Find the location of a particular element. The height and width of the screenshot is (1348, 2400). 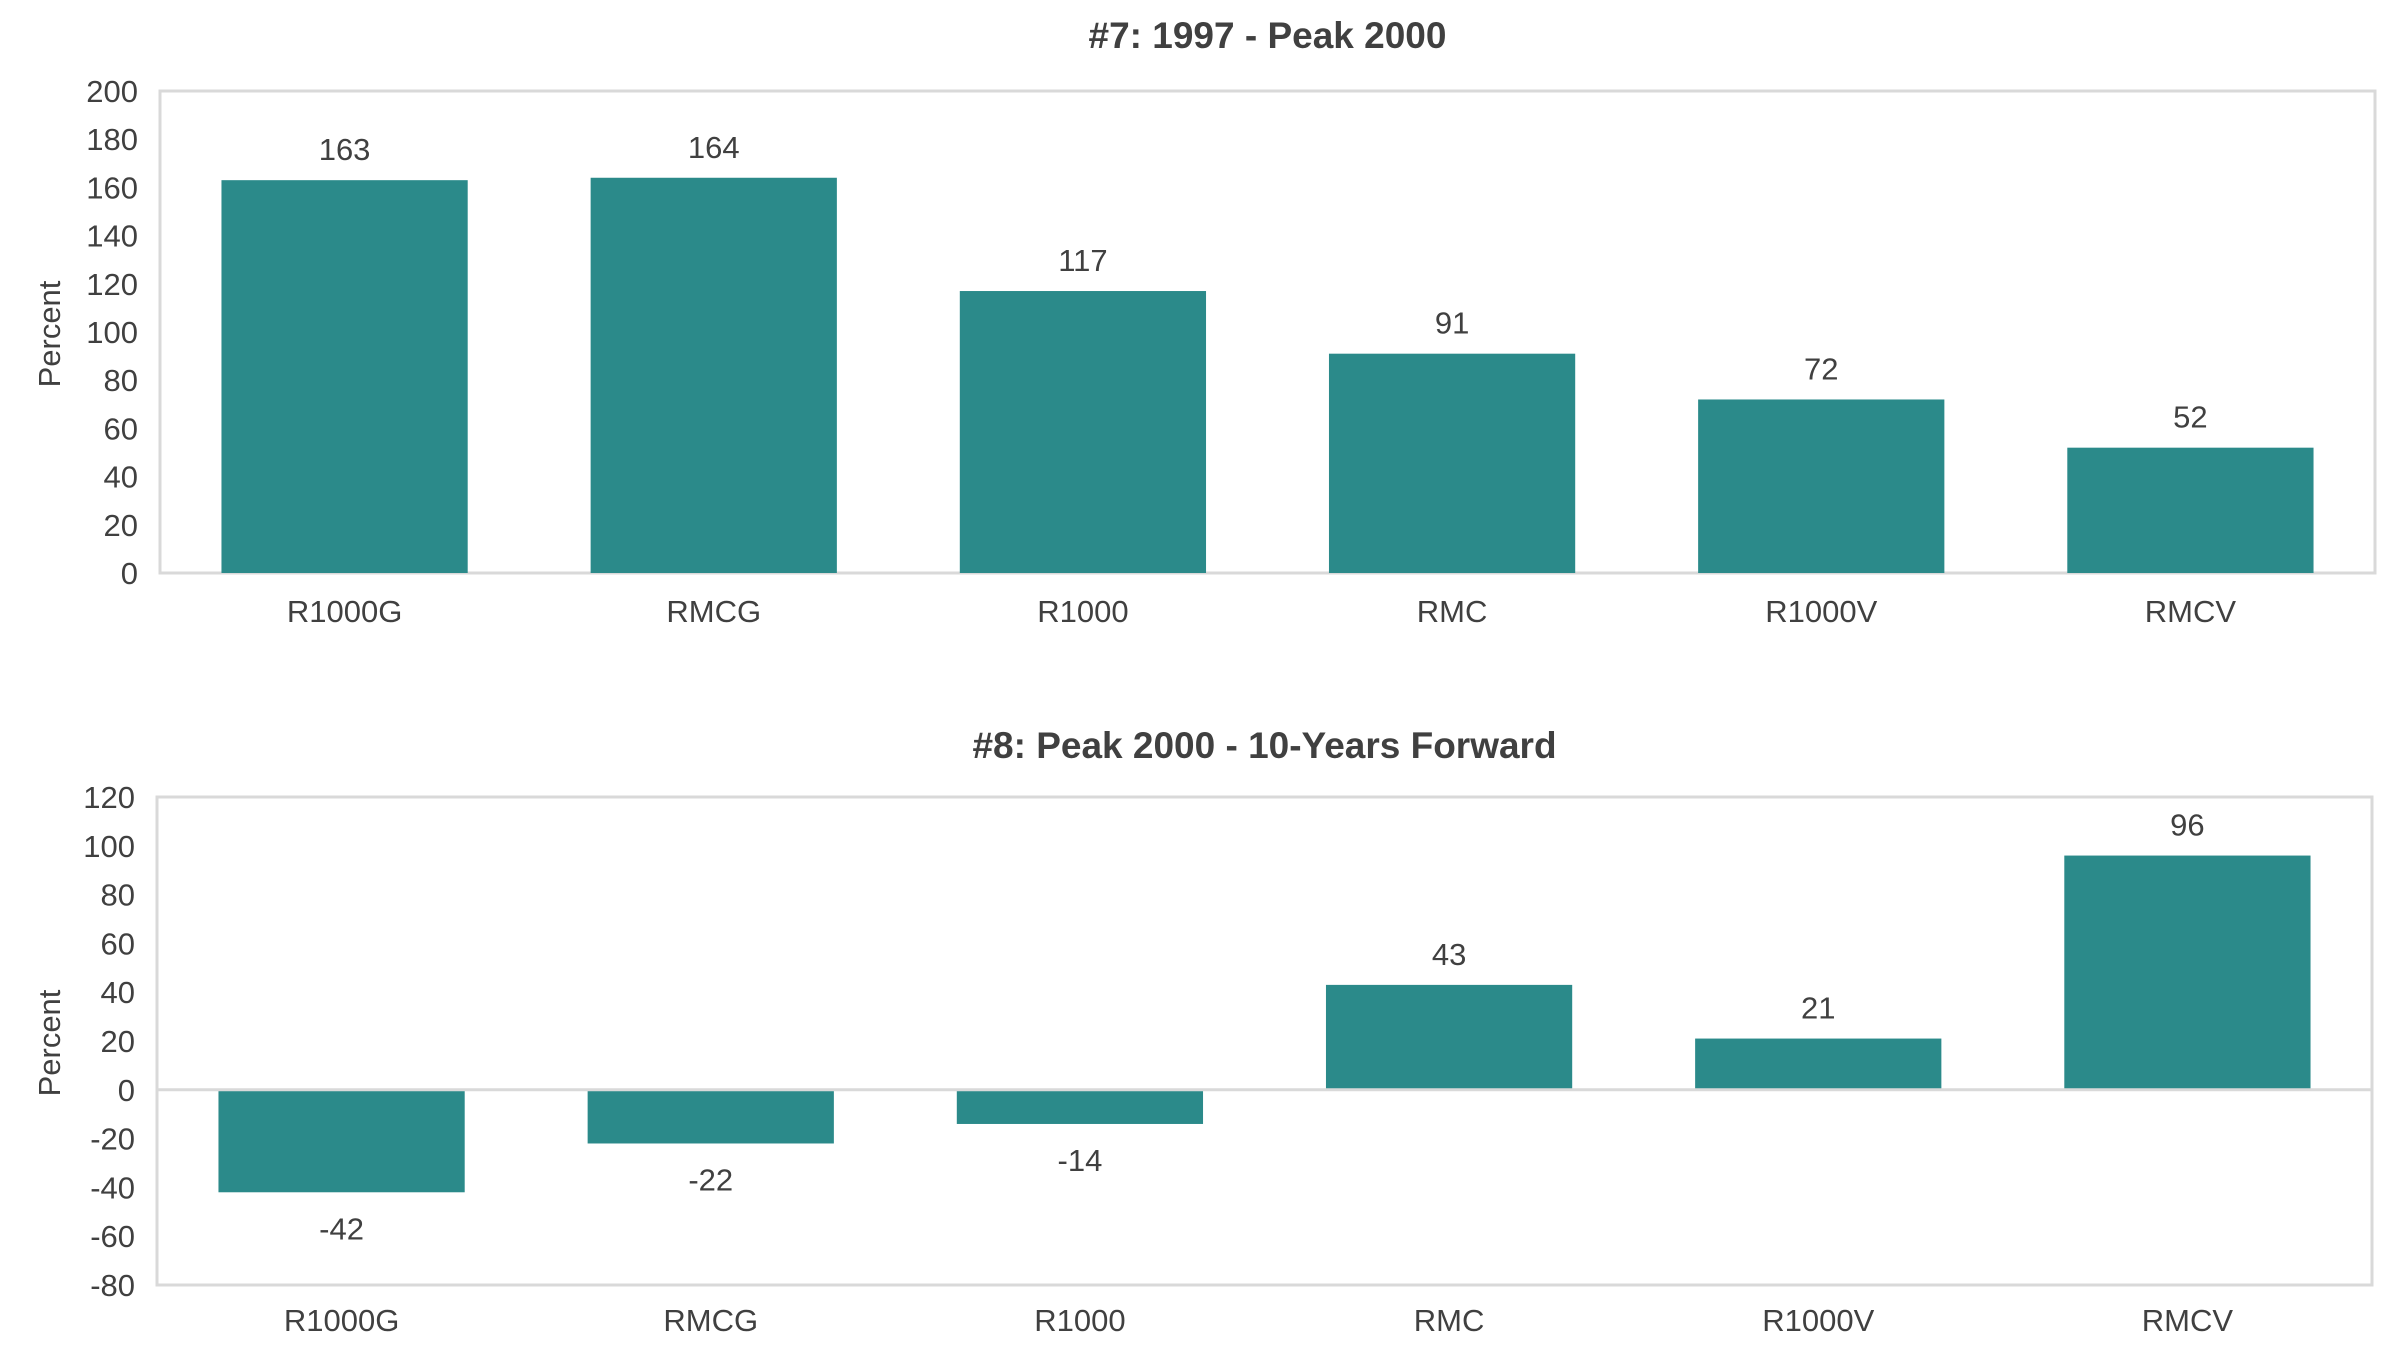

y-tick-label: -20 is located at coordinates (112, 1139).